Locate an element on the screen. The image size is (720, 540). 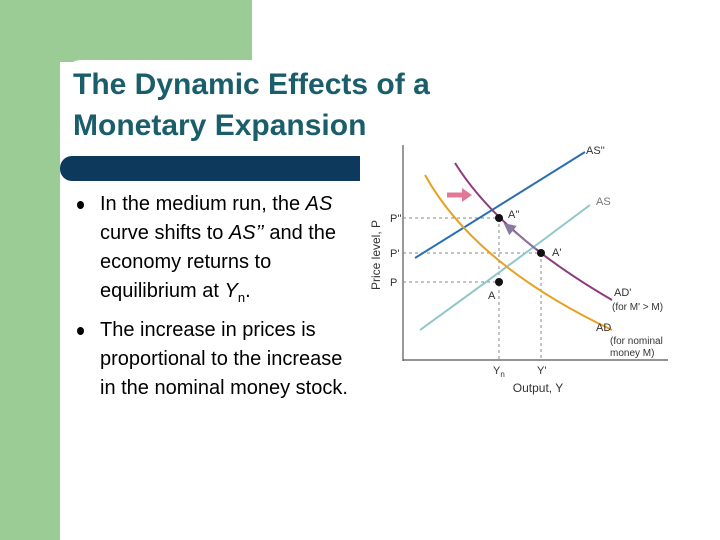
text: AS is located at coordinates (319, 204).